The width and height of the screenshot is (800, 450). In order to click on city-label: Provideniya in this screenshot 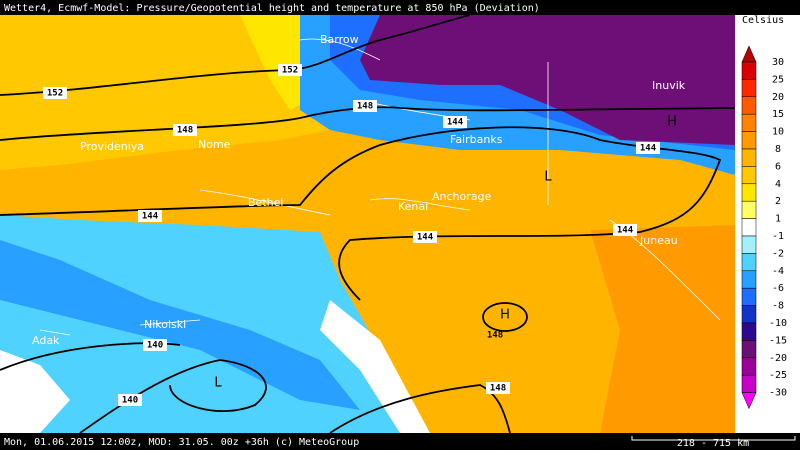, I will do `click(112, 146)`.